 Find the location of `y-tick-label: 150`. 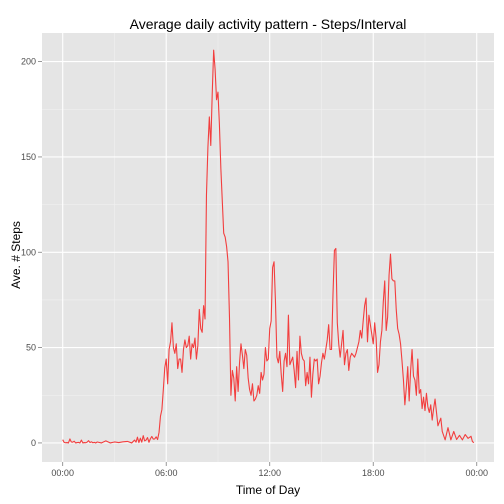

y-tick-label: 150 is located at coordinates (28, 157).